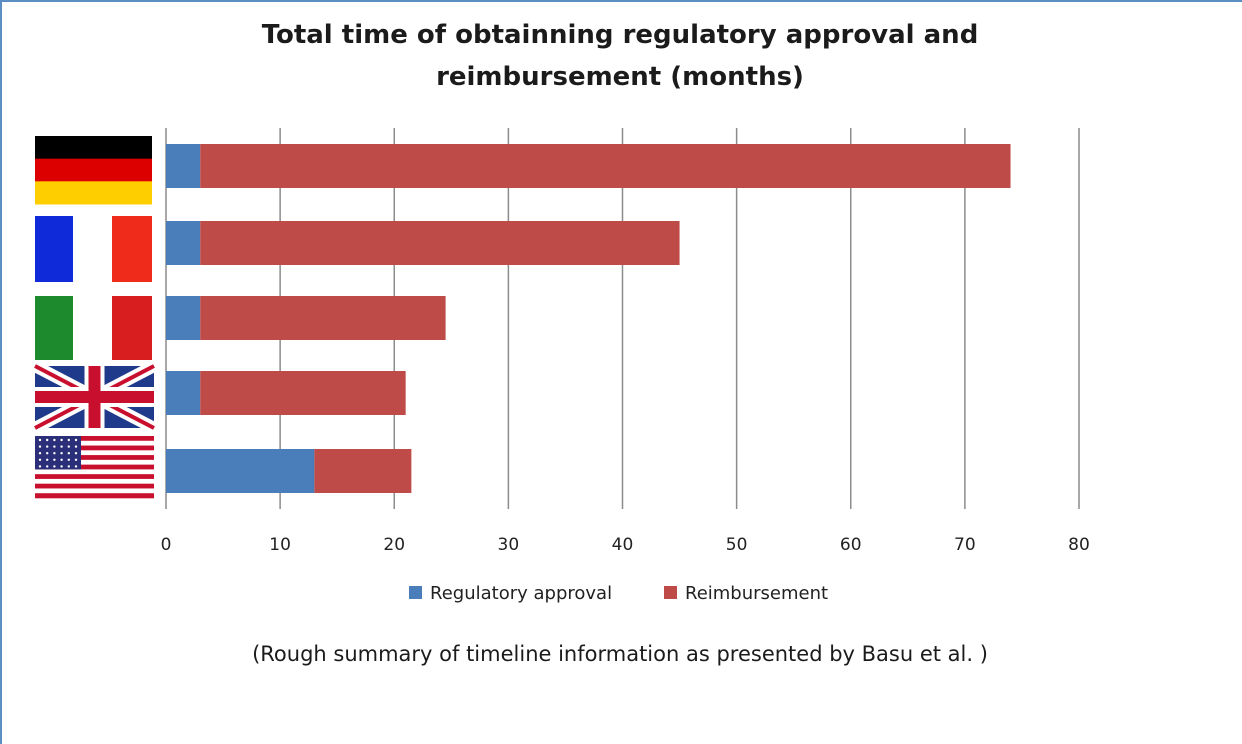 This screenshot has height=744, width=1242. Describe the element at coordinates (93, 170) in the screenshot. I see `germany-flag-icon` at that location.